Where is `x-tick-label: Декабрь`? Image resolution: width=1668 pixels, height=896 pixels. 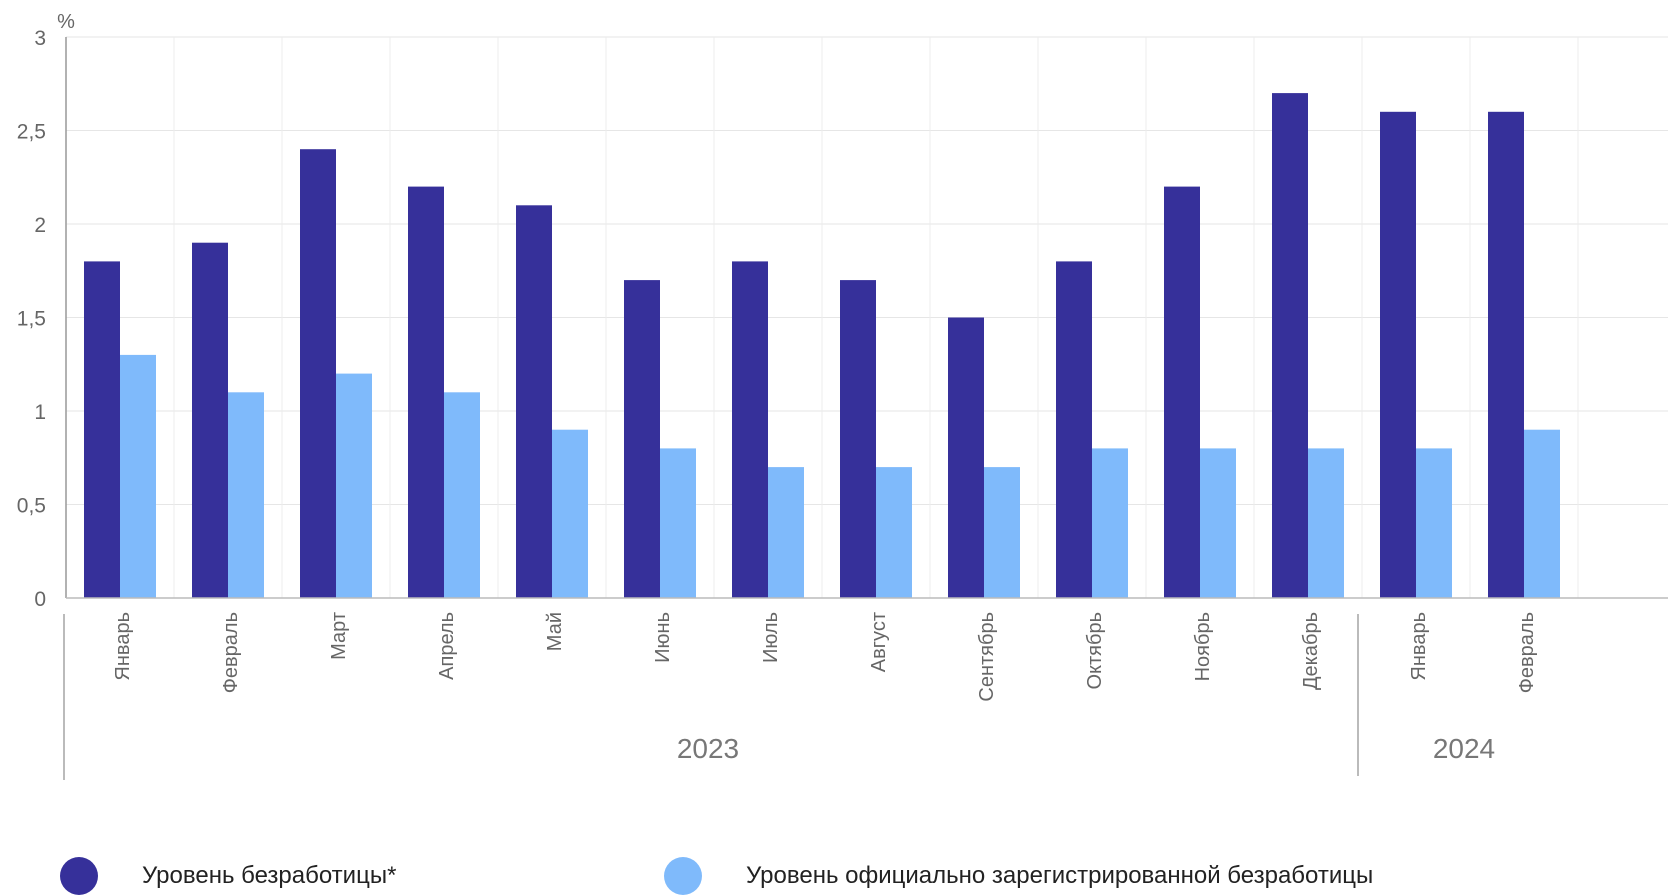 x-tick-label: Декабрь is located at coordinates (1311, 651).